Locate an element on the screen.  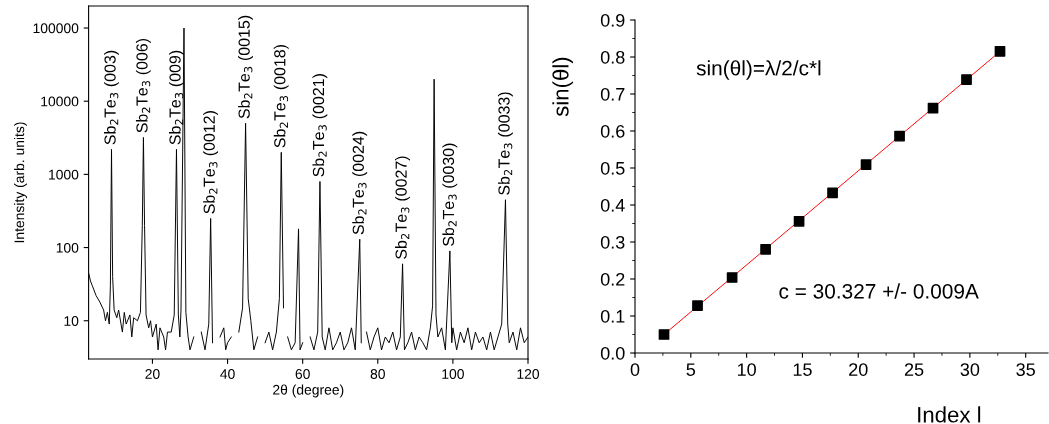
annotation: Sb$_{2}$Te$_{3}$ (0018) is located at coordinates (281, 96).